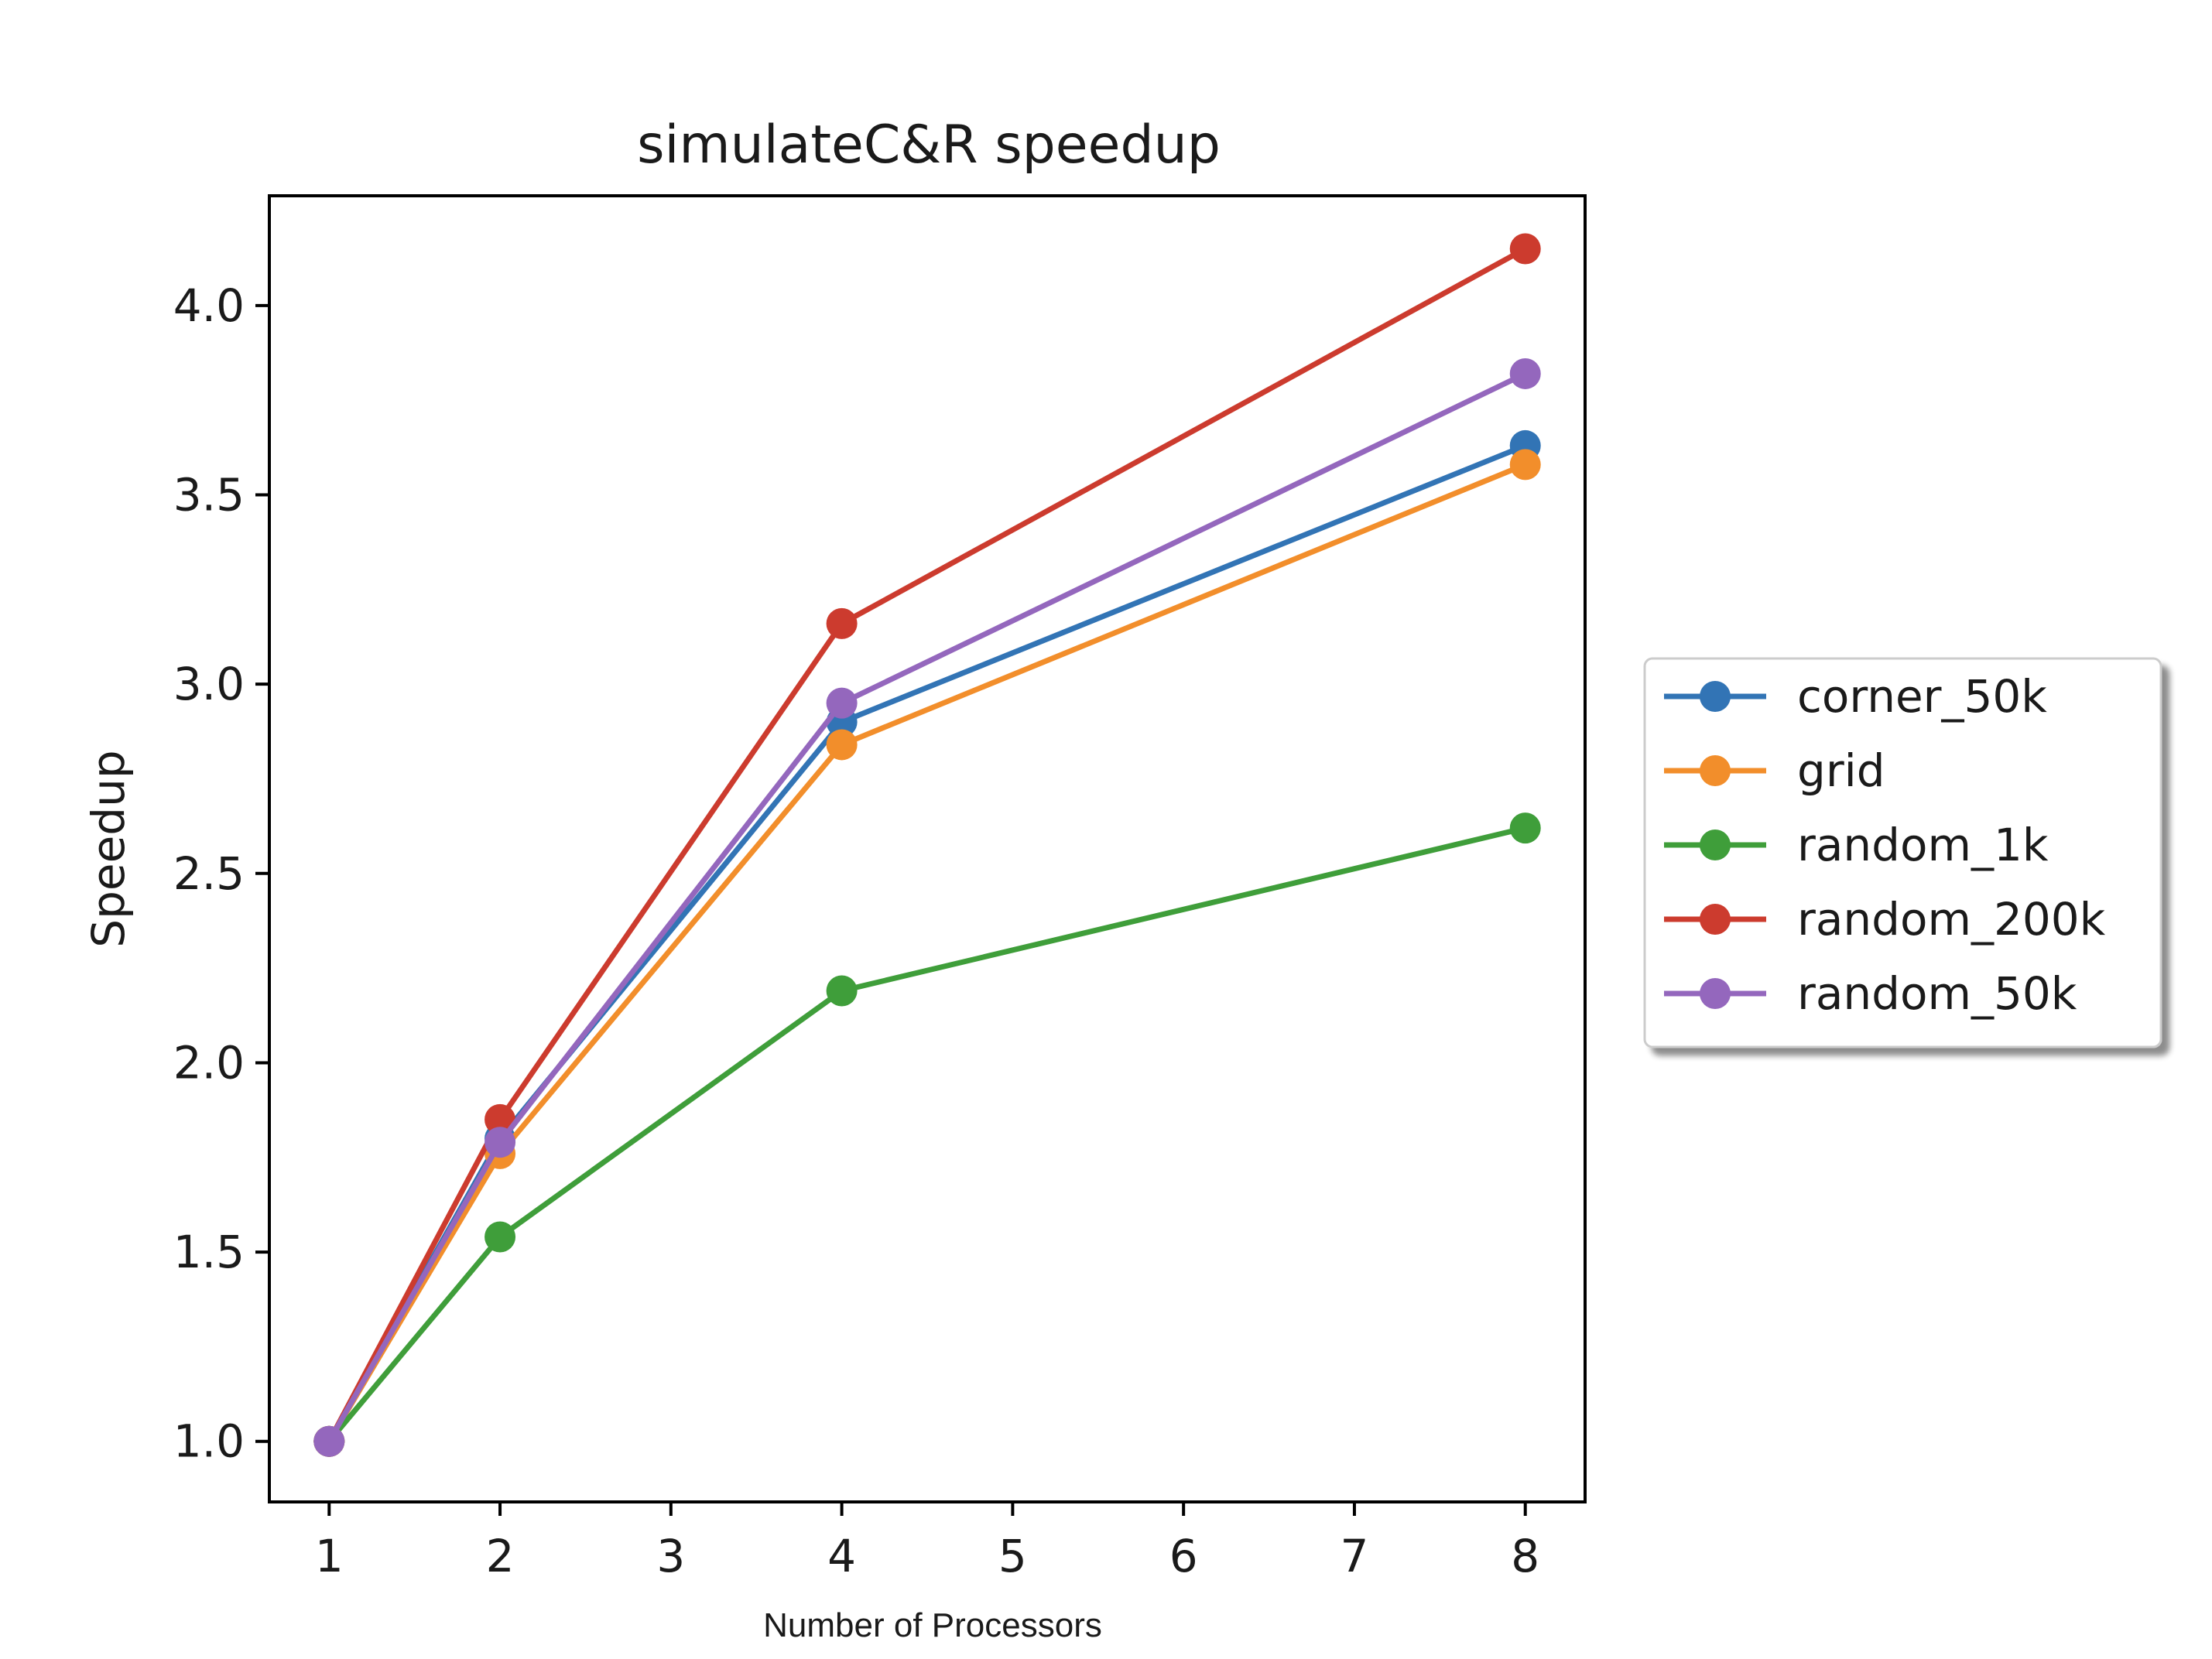 This screenshot has width=2212, height=1659. I want to click on legend-entry: random_200k, so click(1885, 919).